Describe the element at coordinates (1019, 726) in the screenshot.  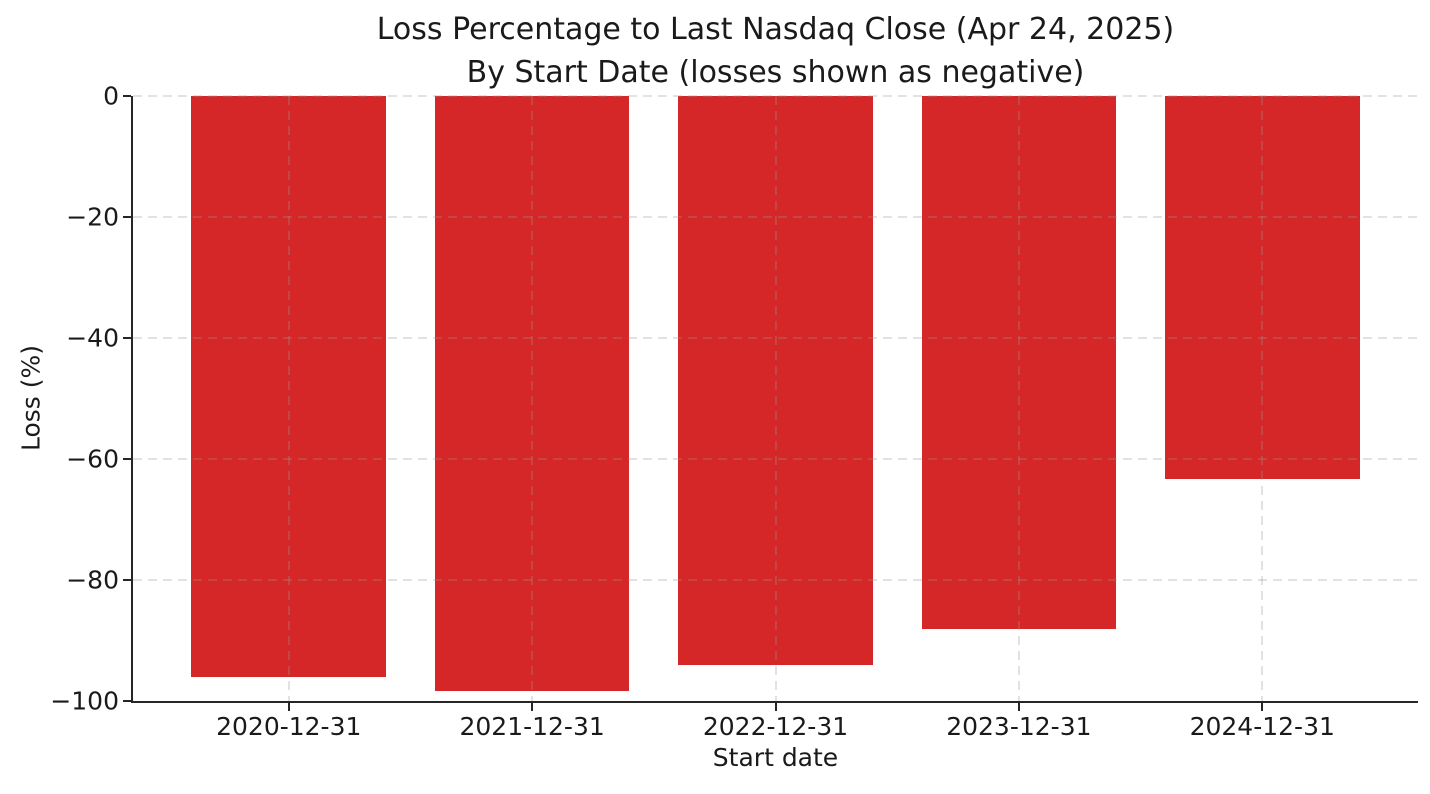
I see `x-tick-label: 2023-12-31` at that location.